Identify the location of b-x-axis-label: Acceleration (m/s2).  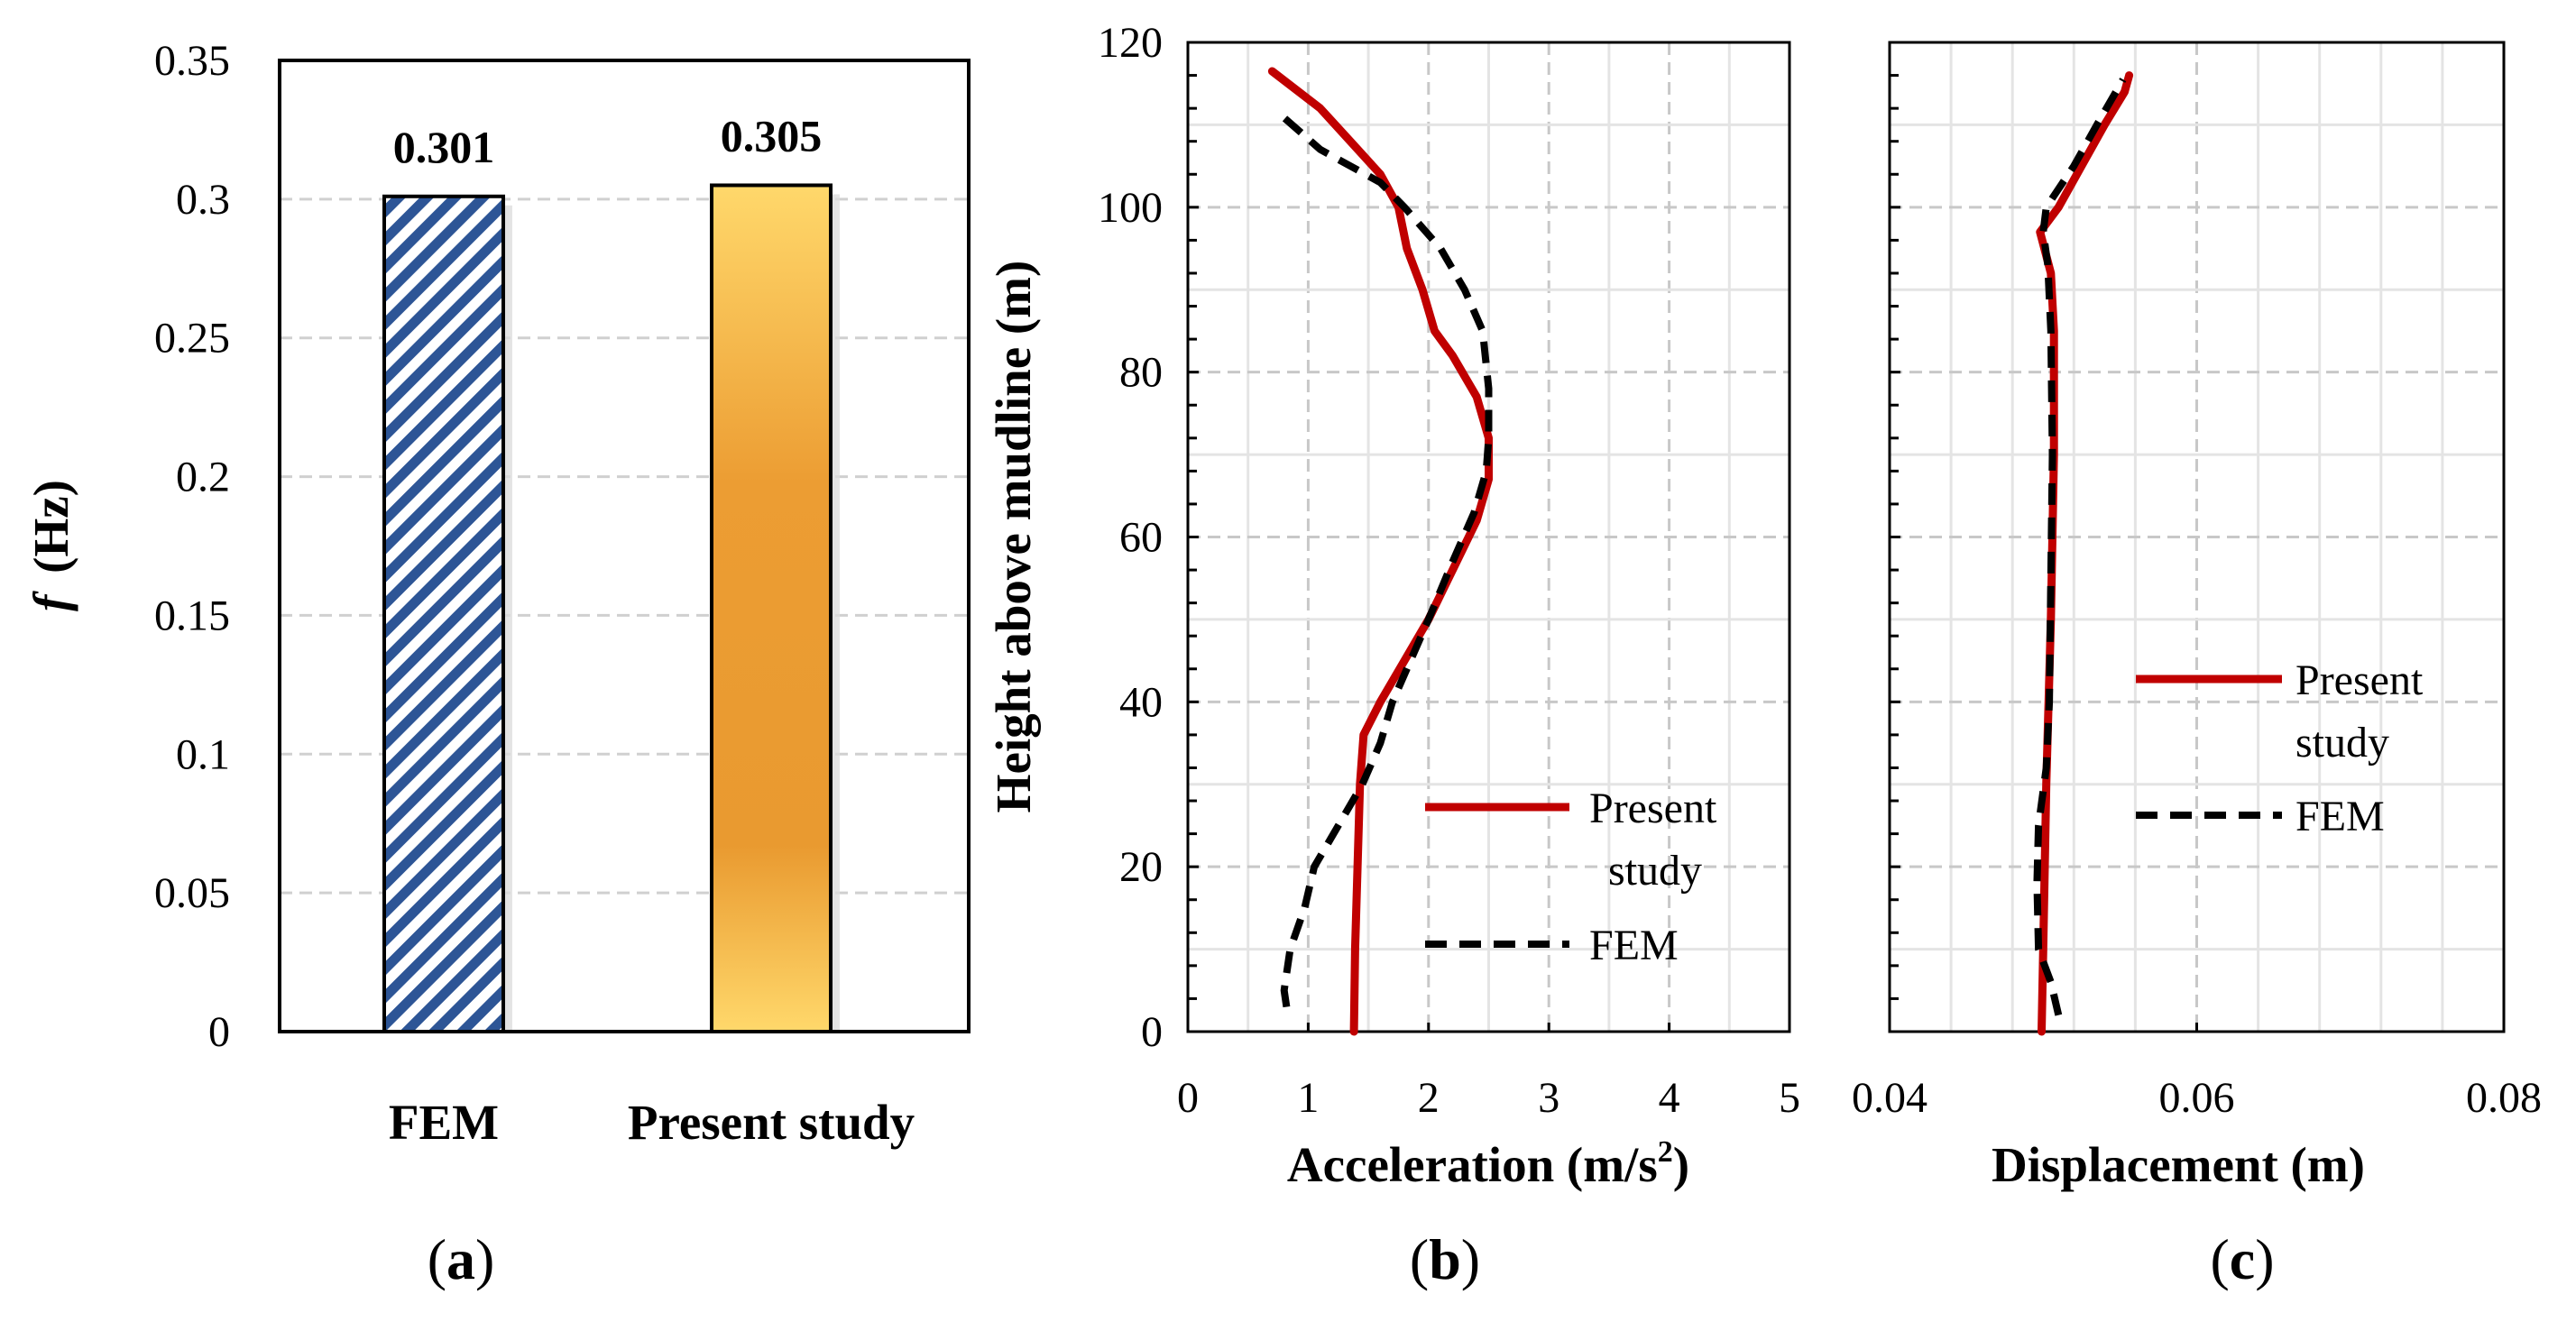
(1488, 1163).